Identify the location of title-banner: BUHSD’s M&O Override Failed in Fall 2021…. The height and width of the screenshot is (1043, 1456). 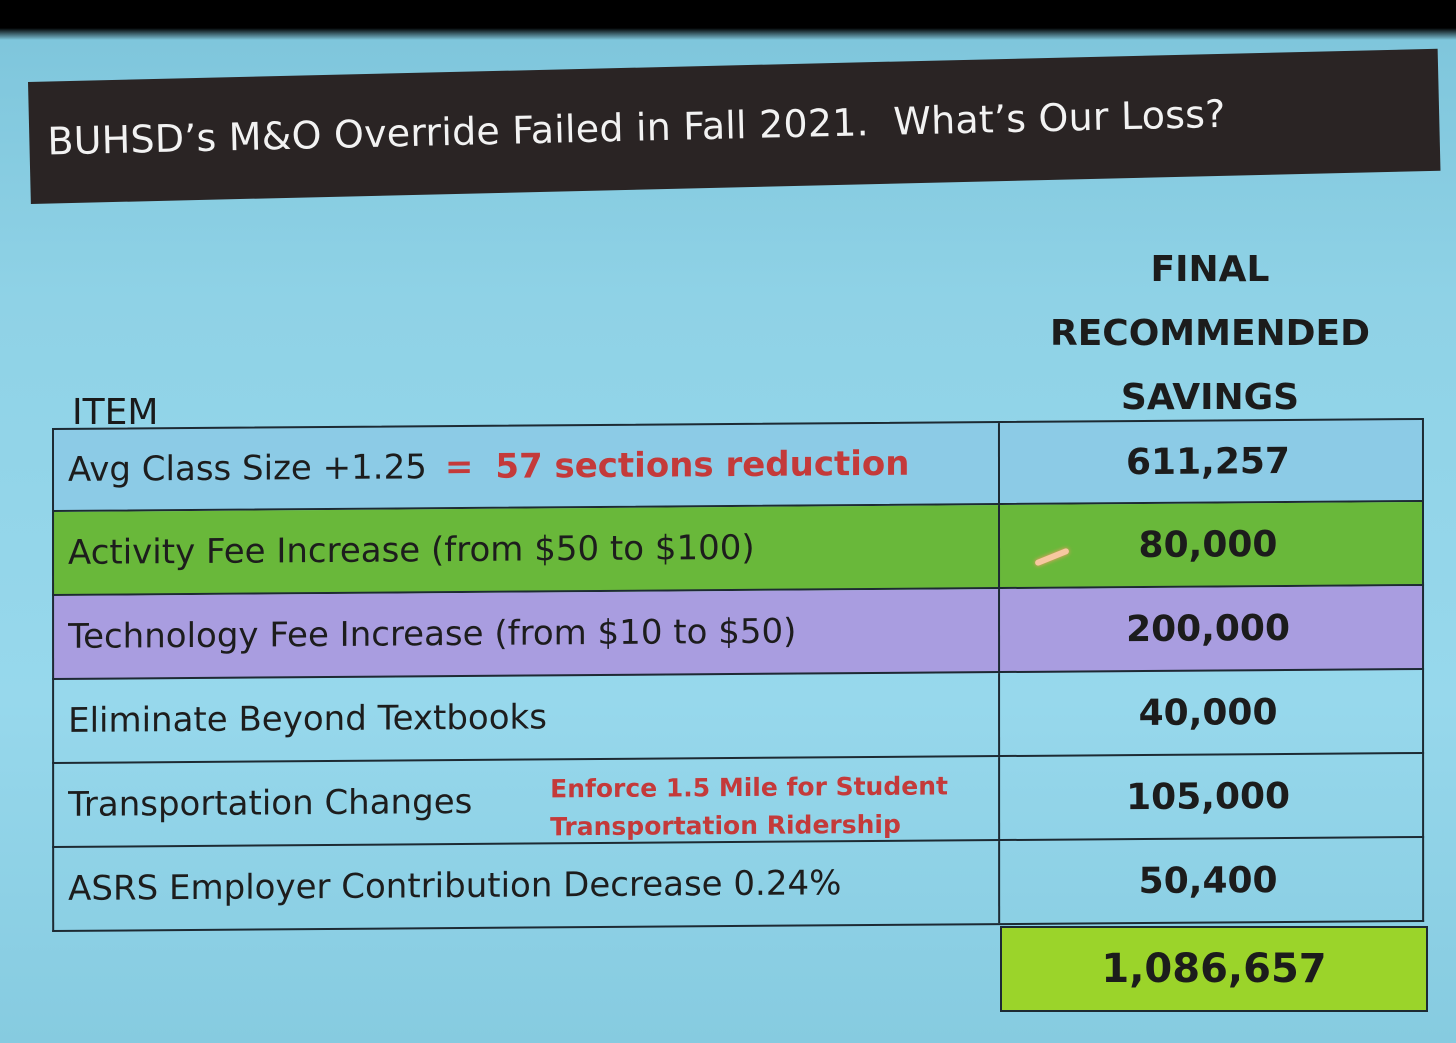
(734, 126).